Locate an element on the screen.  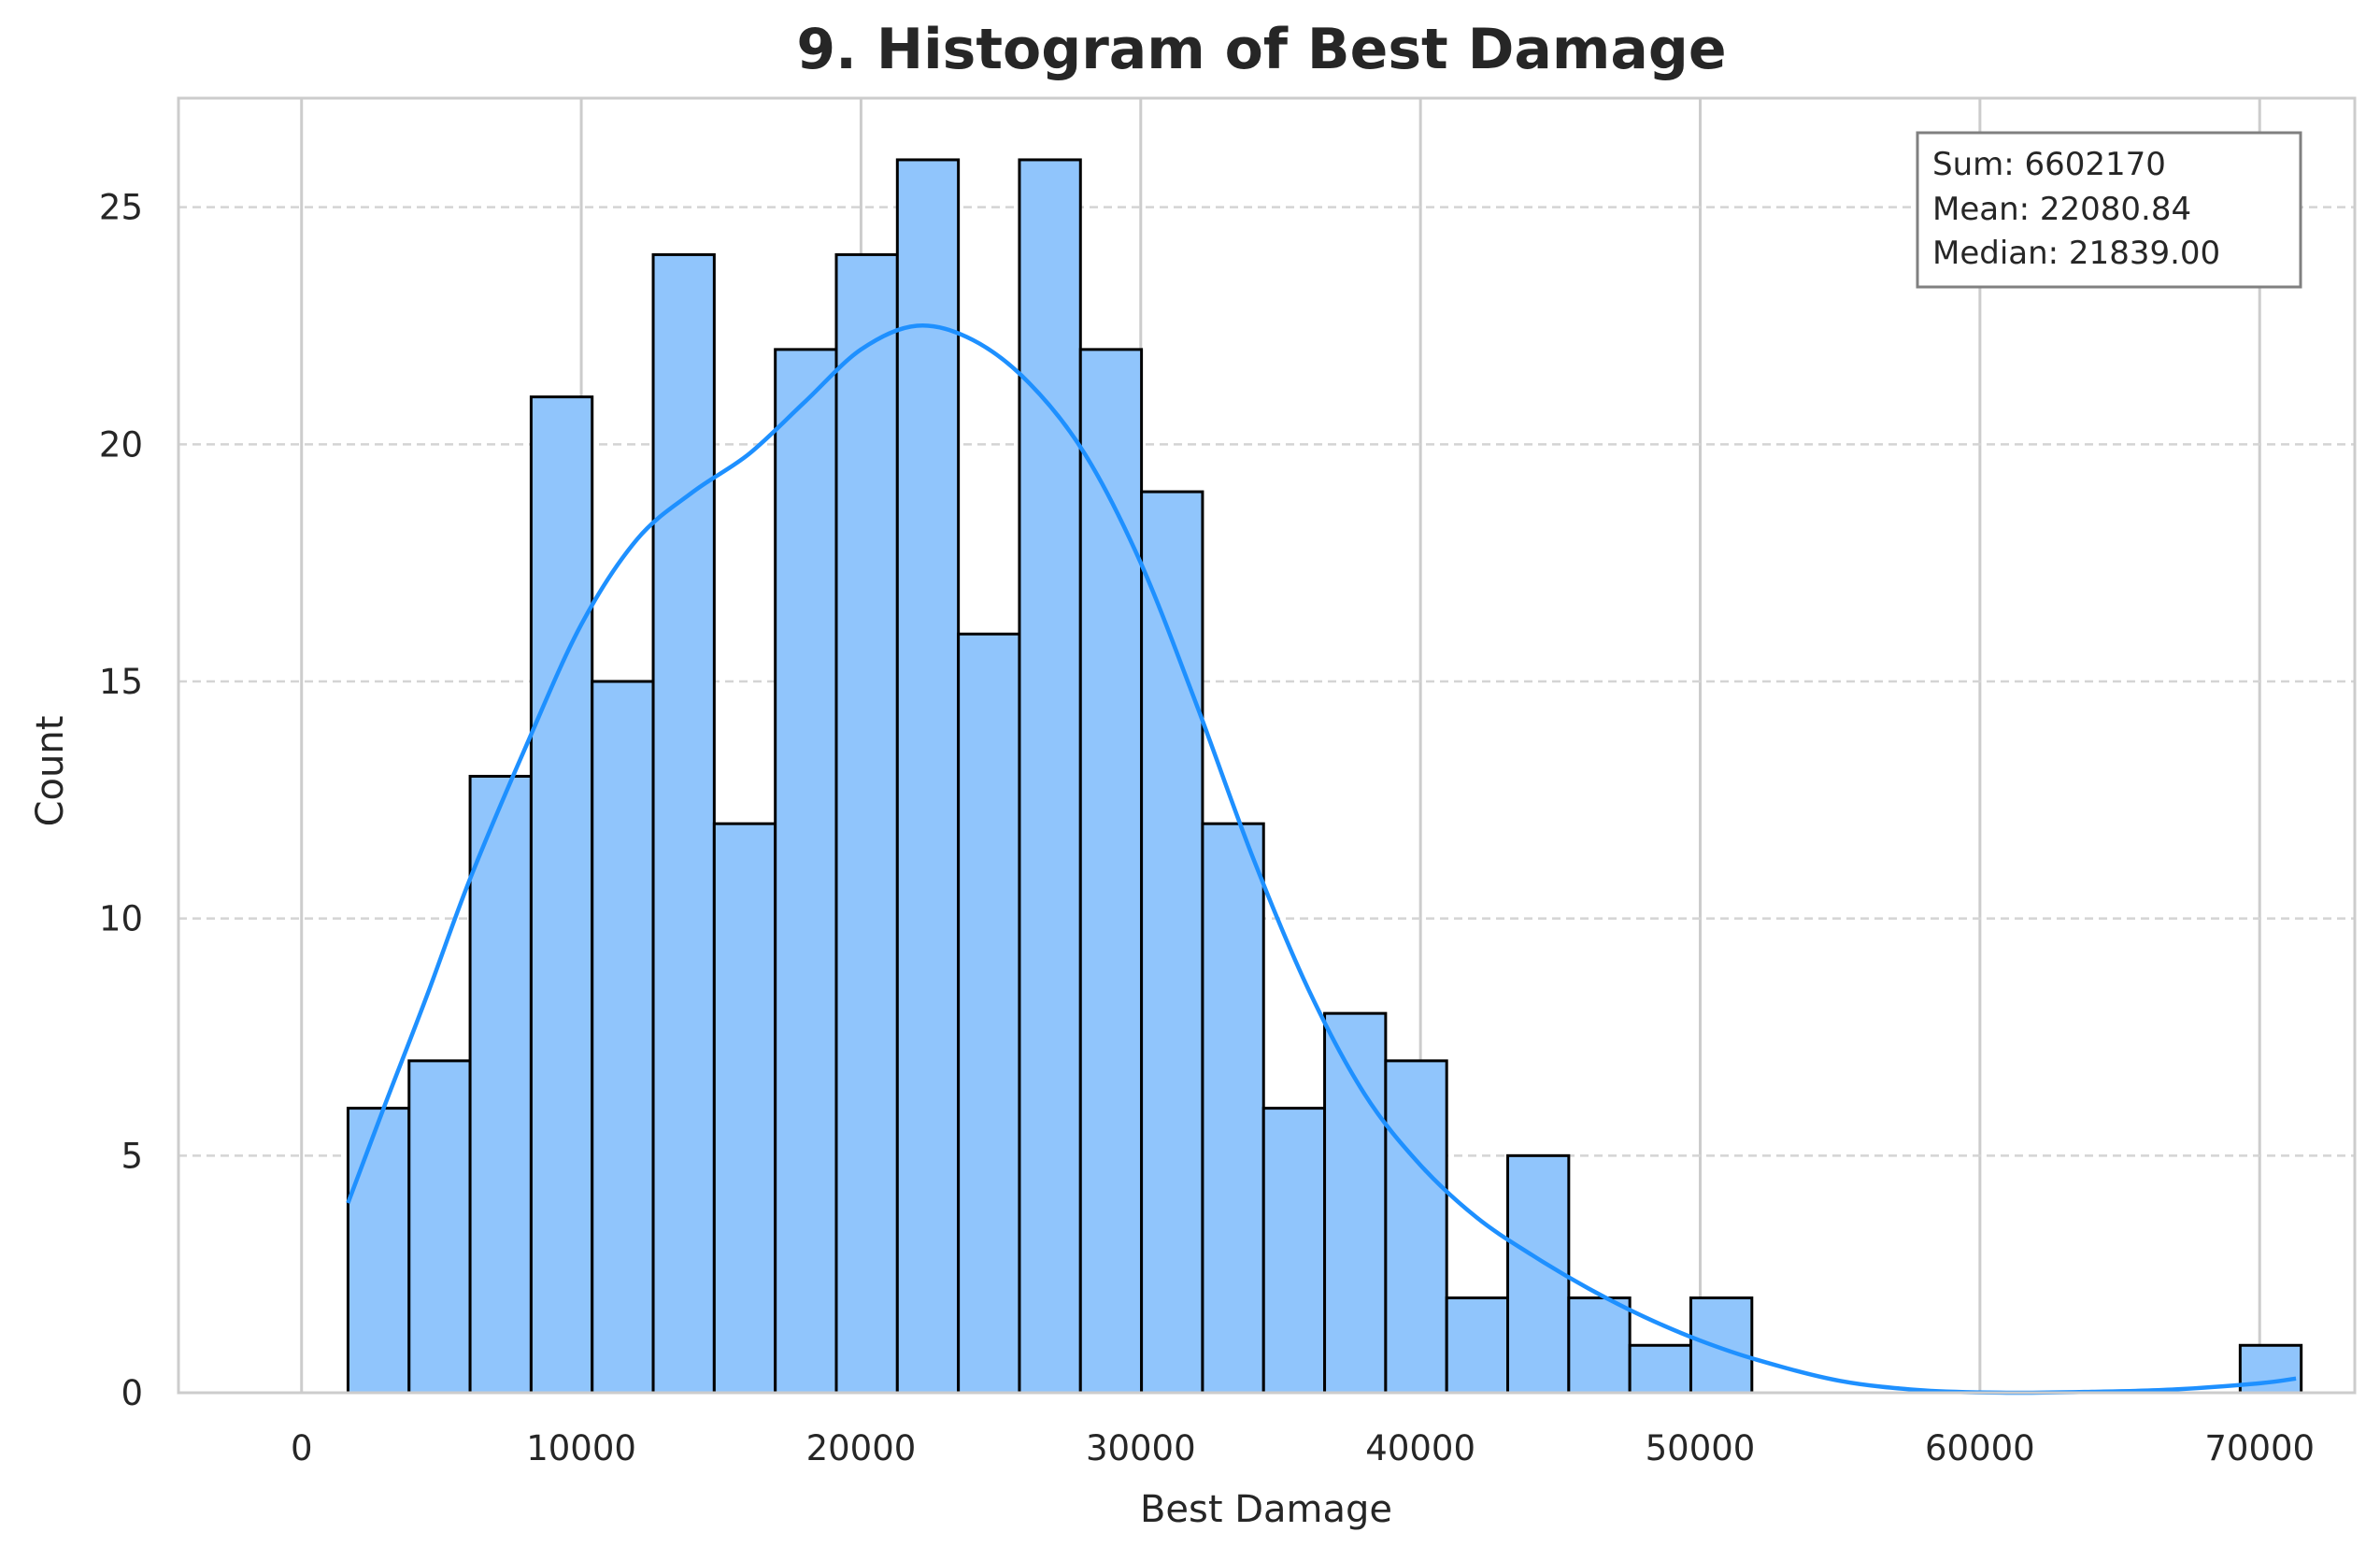
y-tick-labels: 0 5 10 15 20 25 is located at coordinates (121, 801).